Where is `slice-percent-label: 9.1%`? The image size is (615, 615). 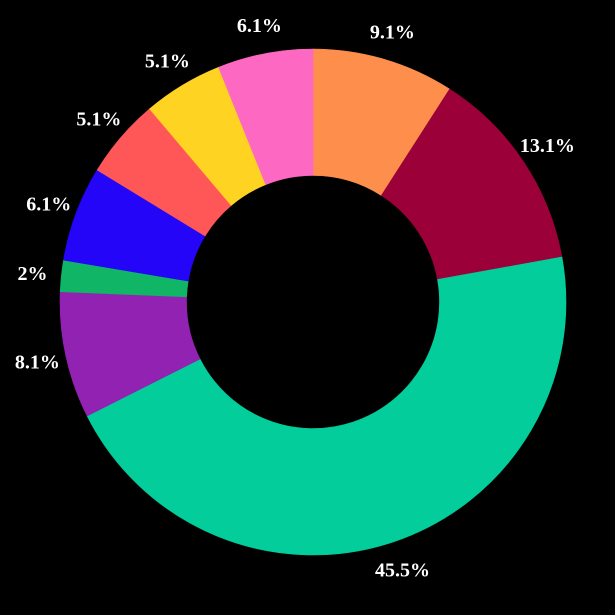 slice-percent-label: 9.1% is located at coordinates (392, 32).